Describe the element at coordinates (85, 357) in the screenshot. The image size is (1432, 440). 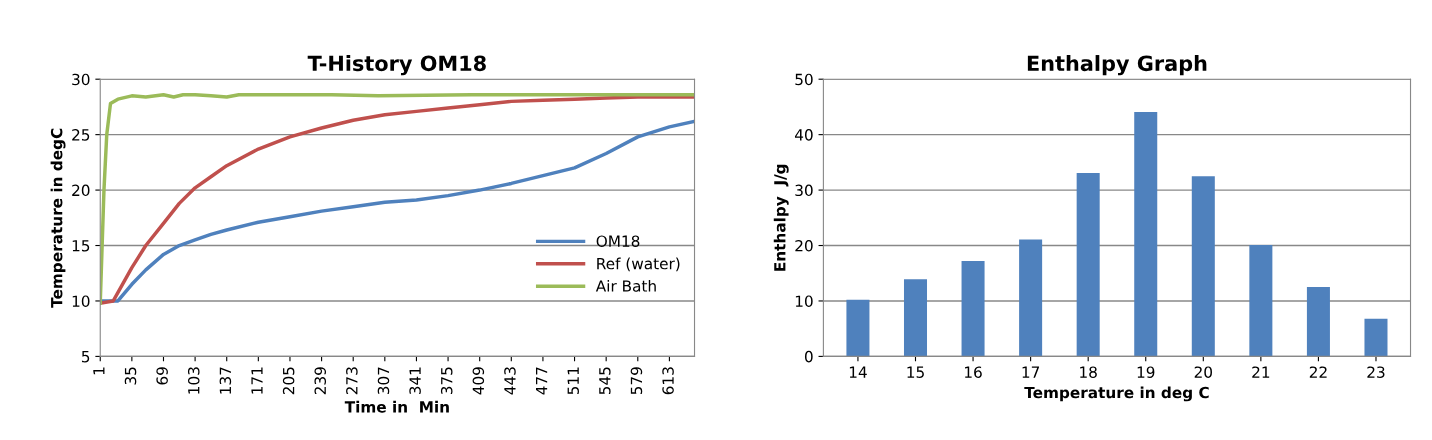
I see `y-tick-label: 5` at that location.